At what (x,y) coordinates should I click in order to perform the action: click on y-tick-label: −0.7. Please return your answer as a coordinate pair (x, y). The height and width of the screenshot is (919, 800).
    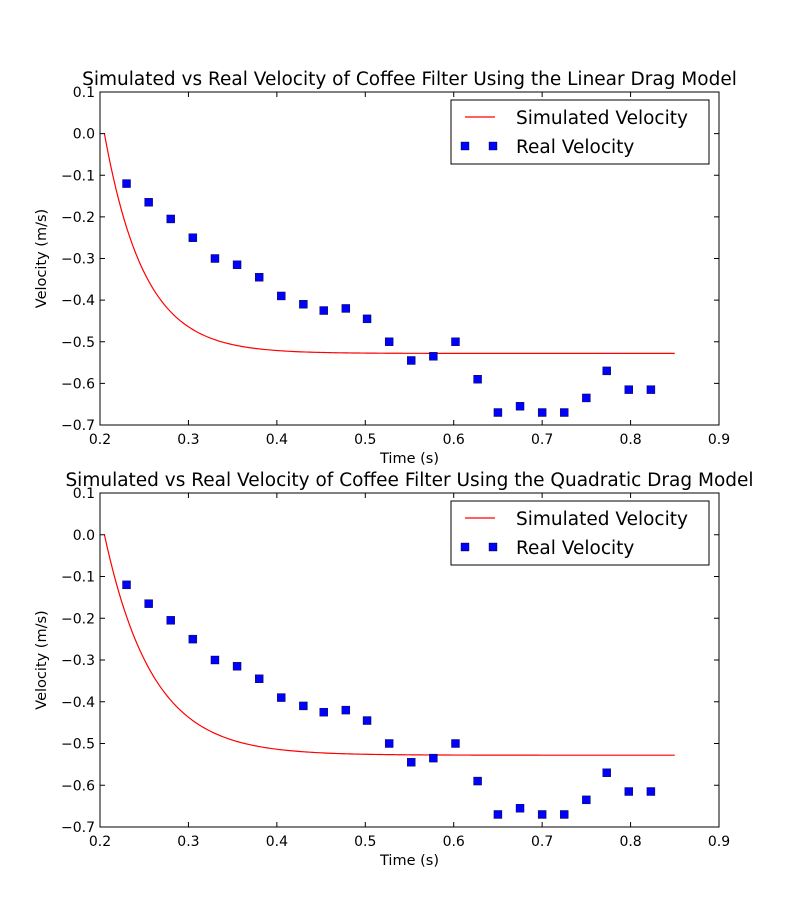
    Looking at the image, I should click on (78, 828).